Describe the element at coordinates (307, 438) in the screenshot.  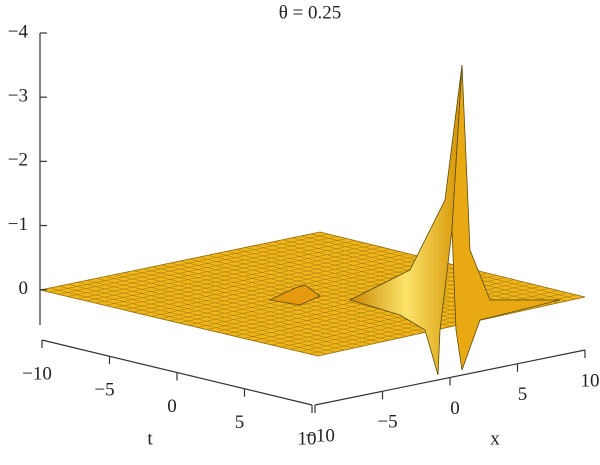
I see `t-tick-label: 10` at that location.